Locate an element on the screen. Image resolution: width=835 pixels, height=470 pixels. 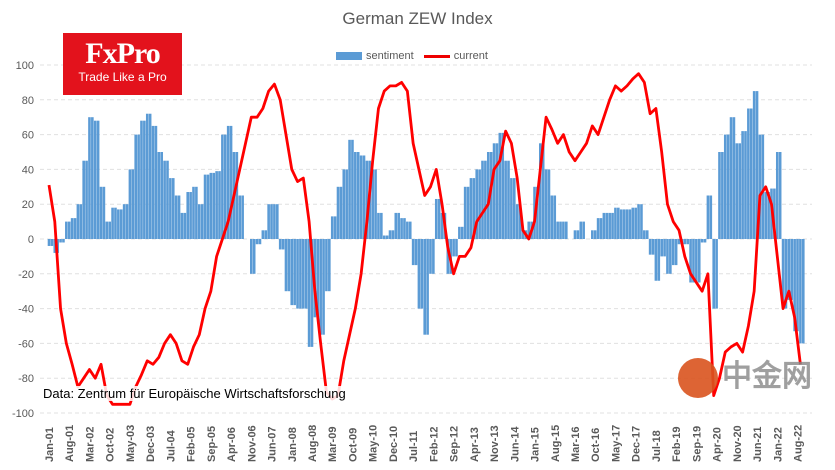
x-tick-label: Jul-18 is located at coordinates (657, 446).